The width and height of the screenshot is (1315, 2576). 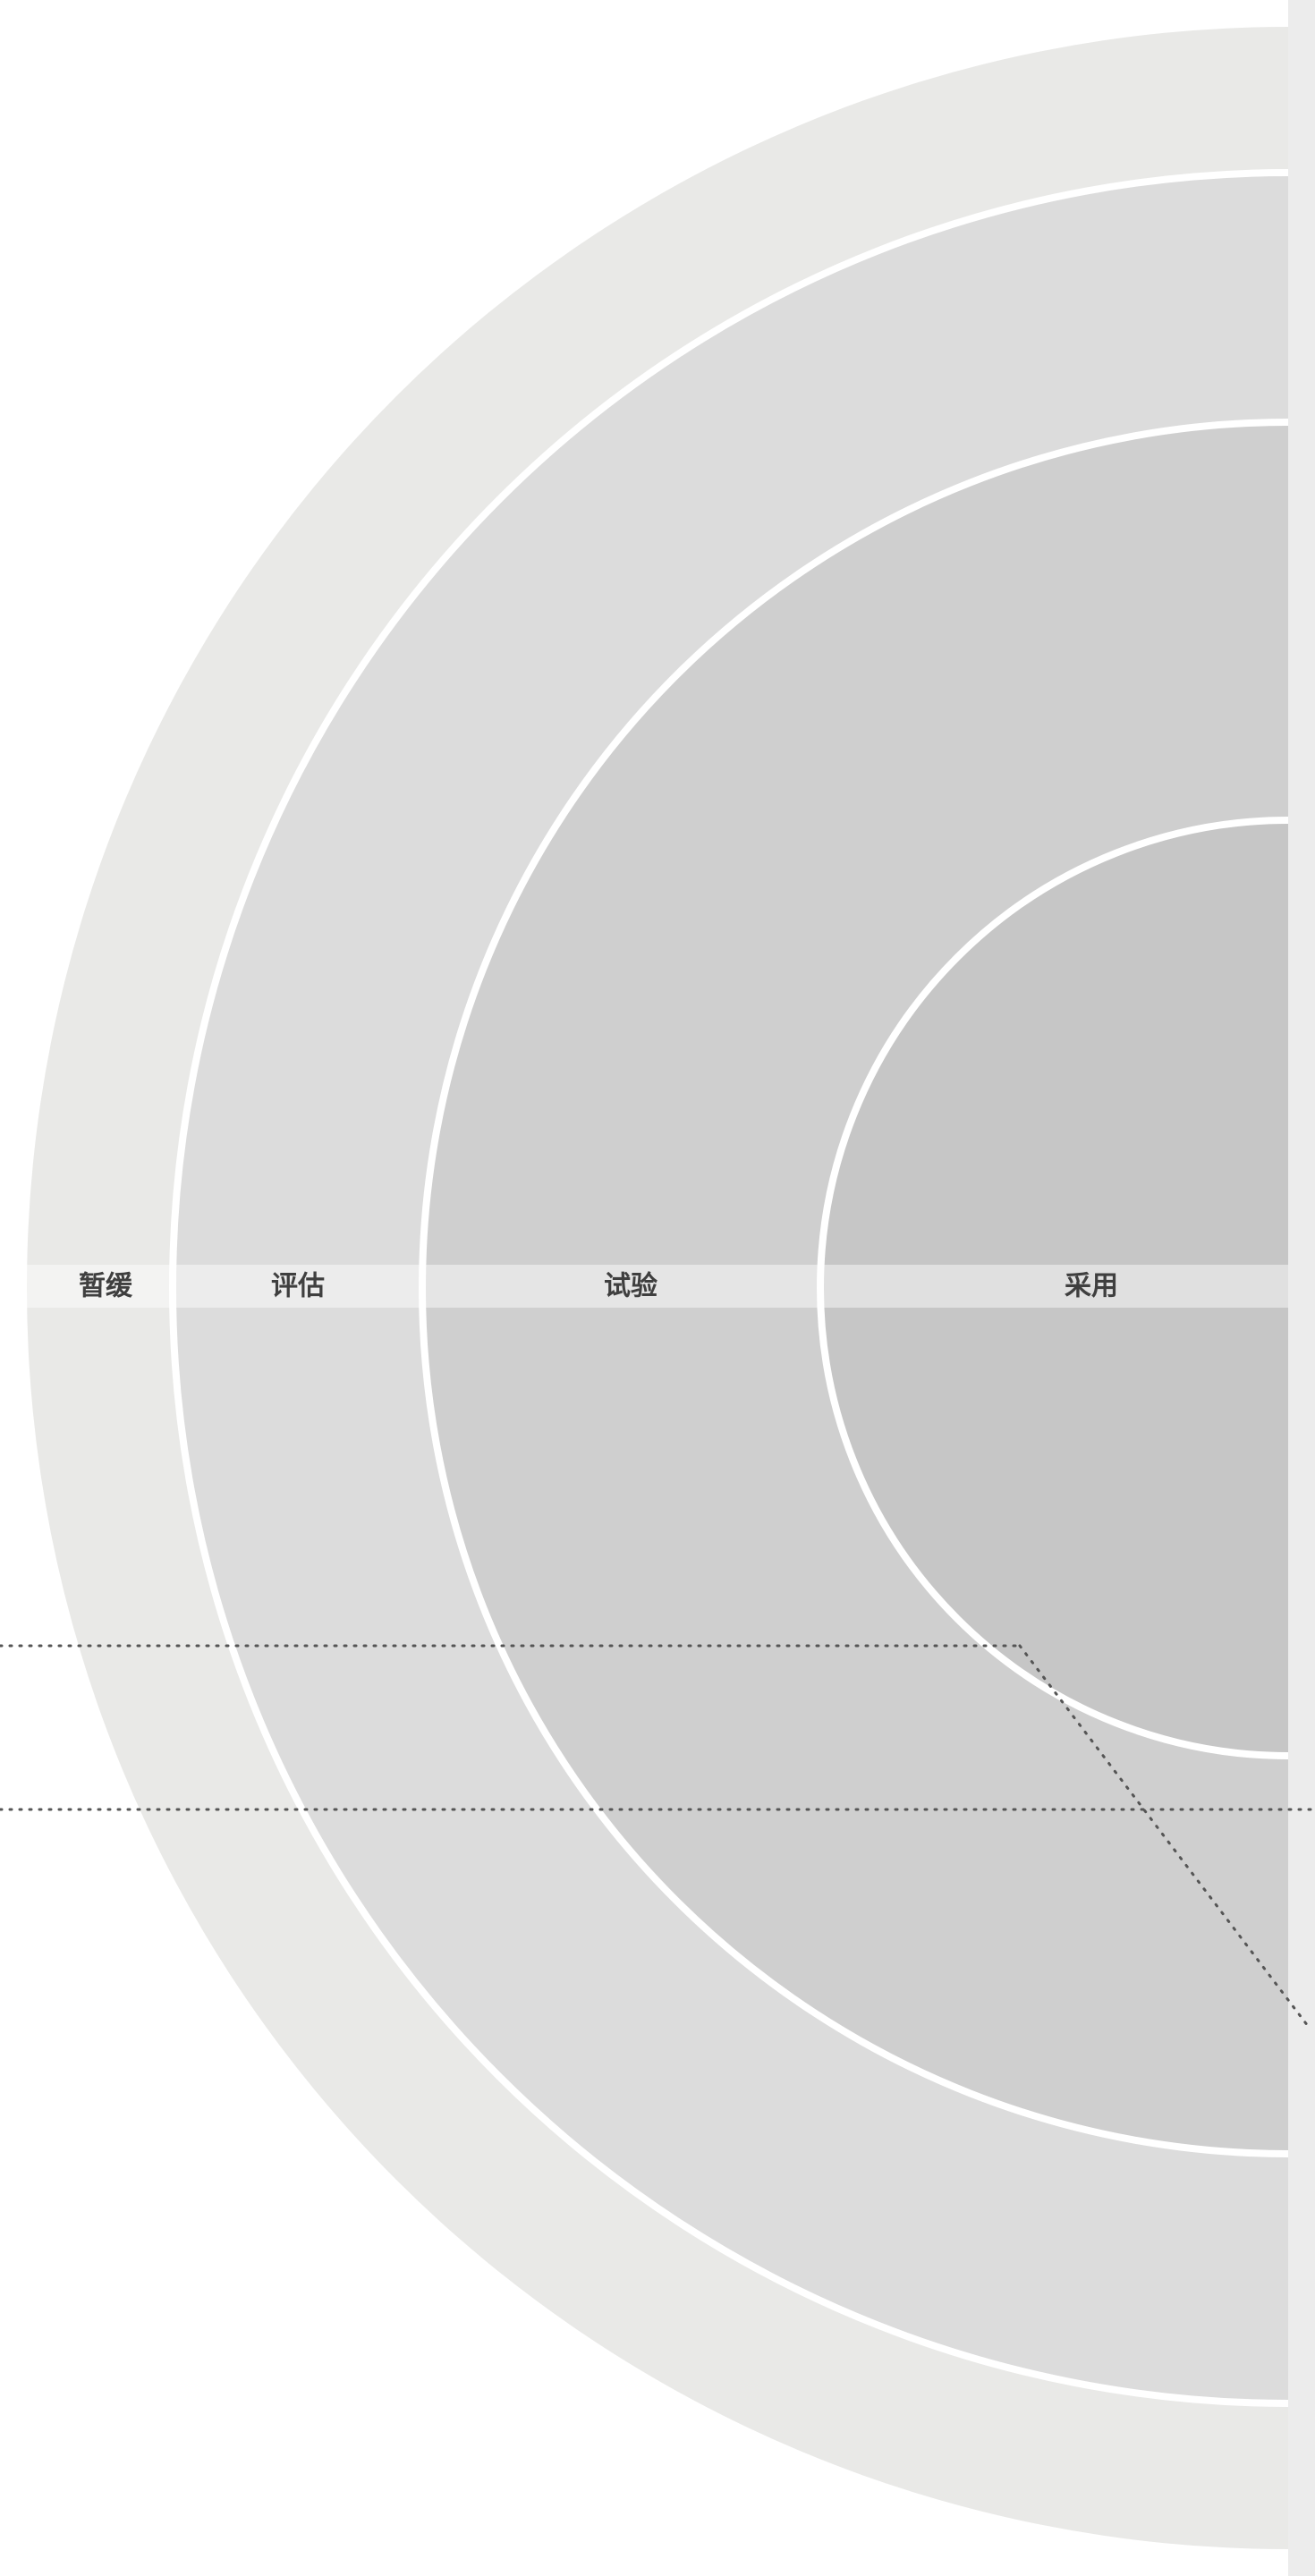 What do you see at coordinates (631, 1286) in the screenshot?
I see `ring-label-trial: 试验` at bounding box center [631, 1286].